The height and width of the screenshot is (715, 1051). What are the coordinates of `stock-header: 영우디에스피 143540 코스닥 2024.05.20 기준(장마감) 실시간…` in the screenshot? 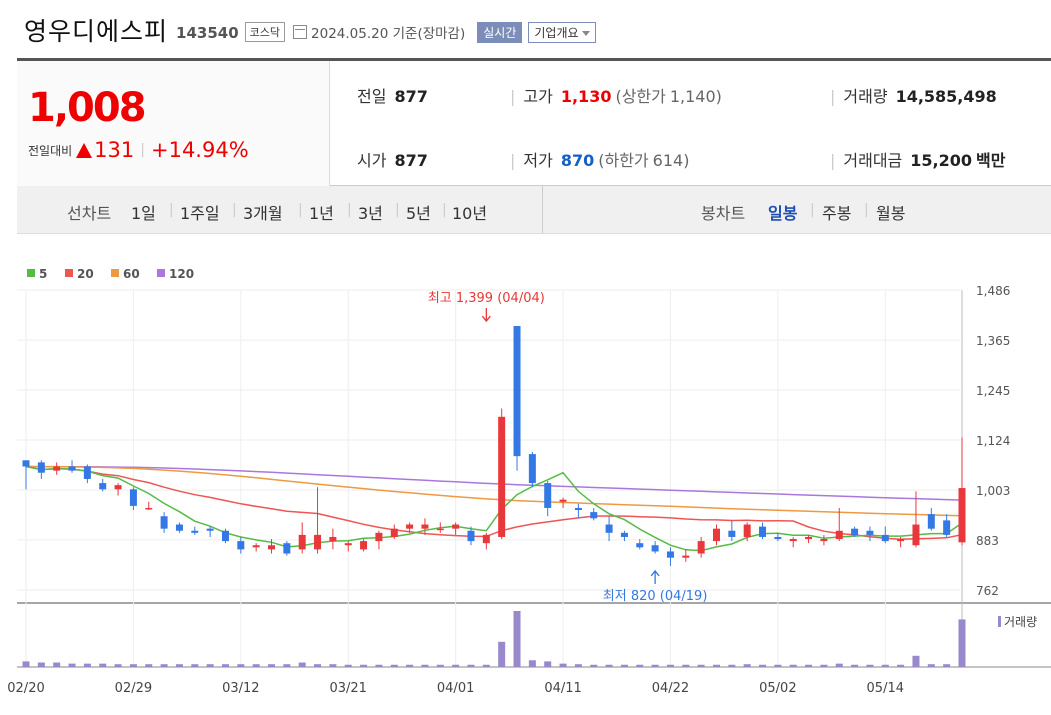 It's located at (310, 30).